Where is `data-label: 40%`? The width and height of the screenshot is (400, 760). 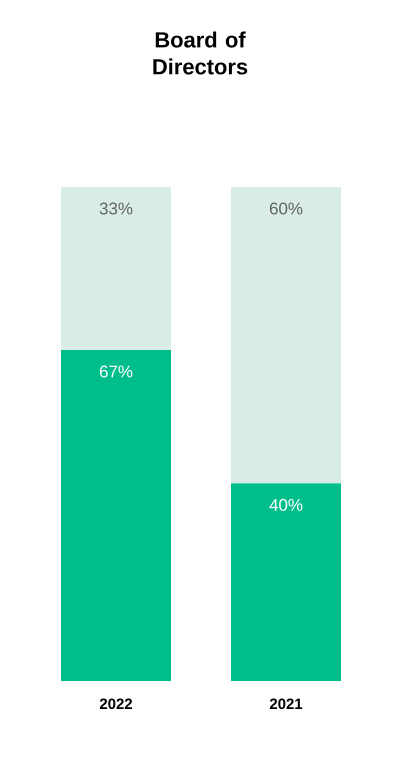 data-label: 40% is located at coordinates (285, 504).